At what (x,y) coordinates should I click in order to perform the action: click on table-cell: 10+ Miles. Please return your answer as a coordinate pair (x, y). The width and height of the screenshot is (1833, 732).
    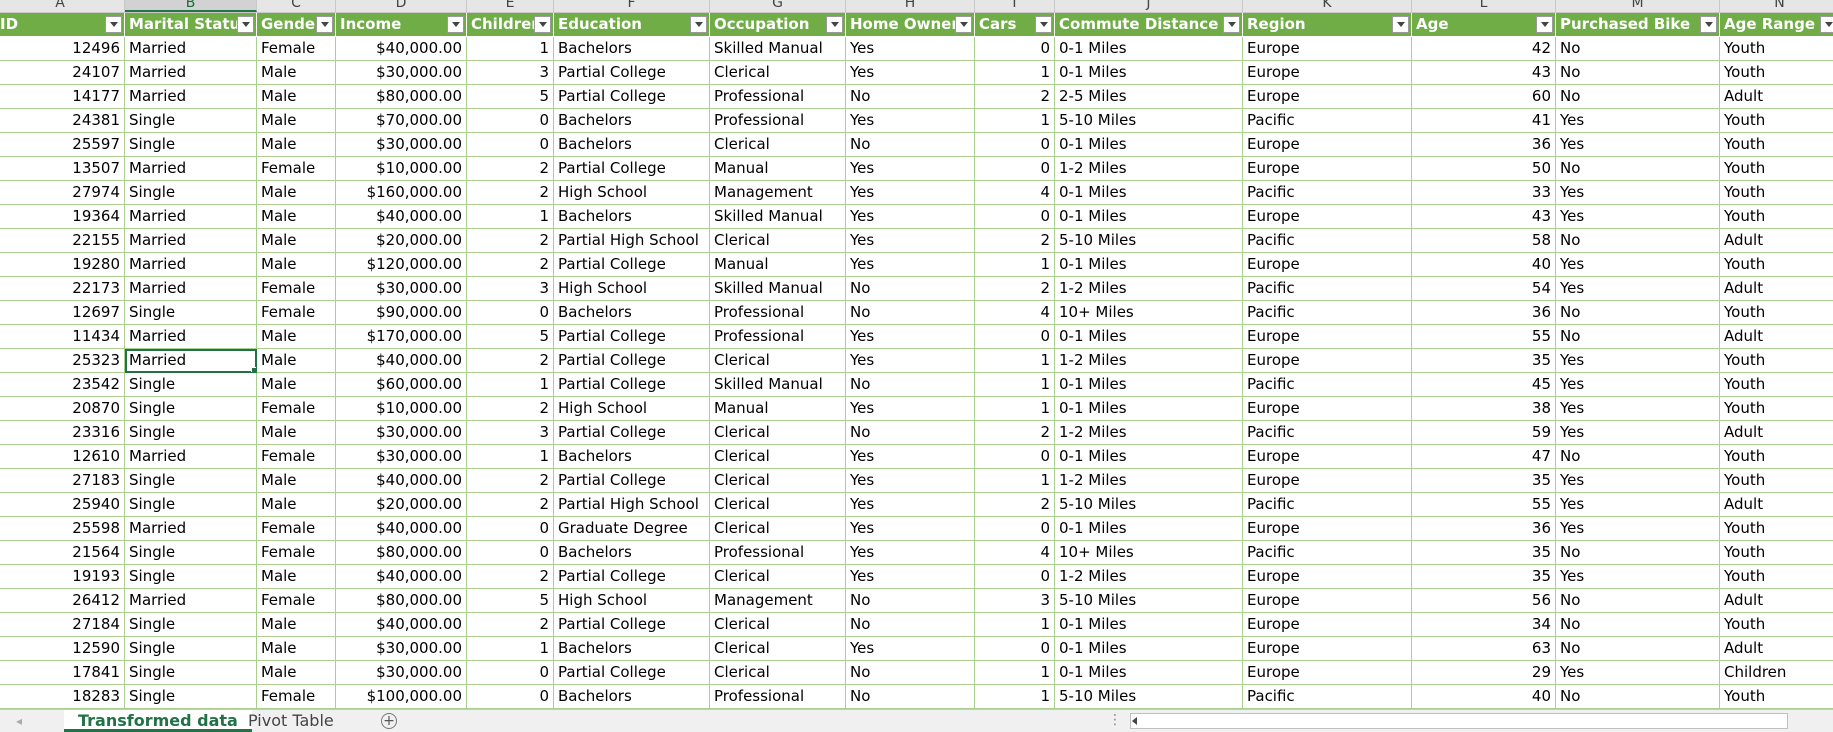
    Looking at the image, I should click on (1149, 553).